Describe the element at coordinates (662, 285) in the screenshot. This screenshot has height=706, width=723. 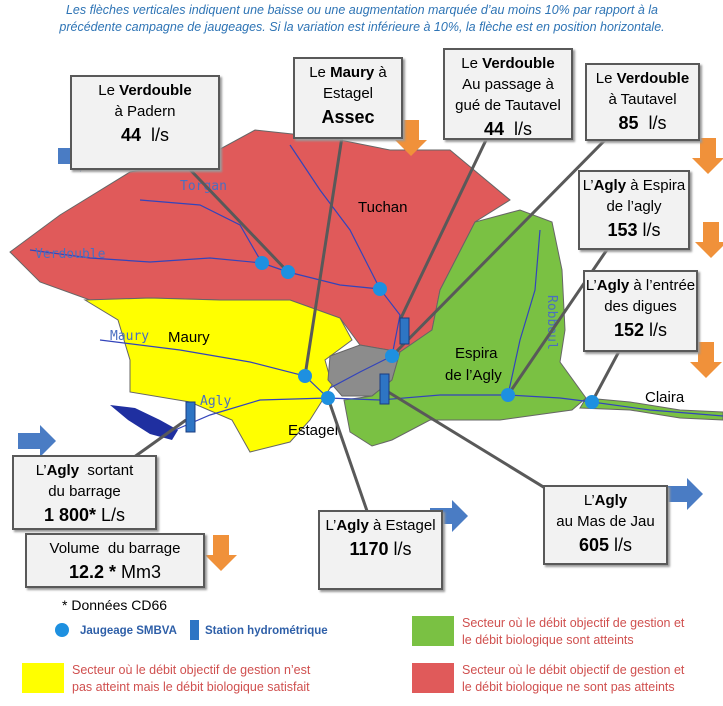
I see `box-text: à l’entrée` at that location.